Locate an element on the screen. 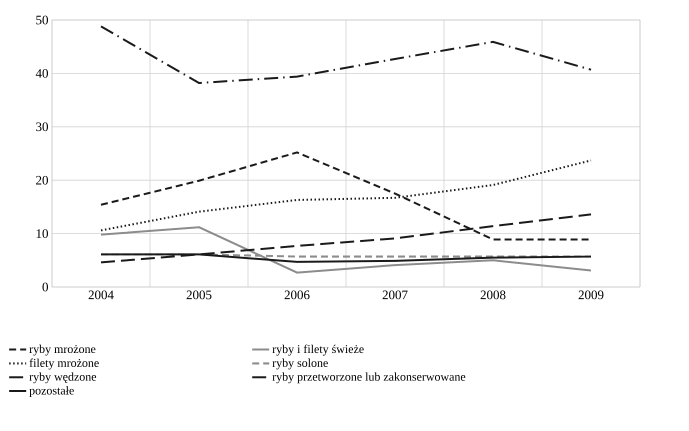 This screenshot has width=689, height=431. x-tick-label: 2009 is located at coordinates (591, 295).